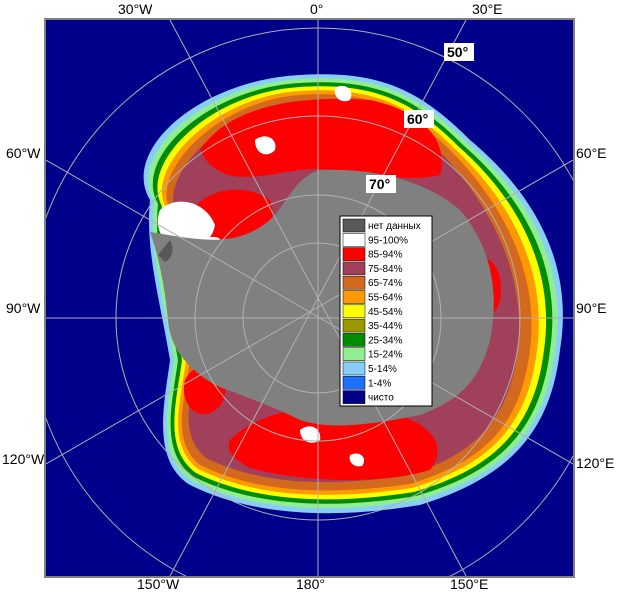 The image size is (617, 594). Describe the element at coordinates (381, 398) in the screenshot. I see `legend-label: чисто` at that location.